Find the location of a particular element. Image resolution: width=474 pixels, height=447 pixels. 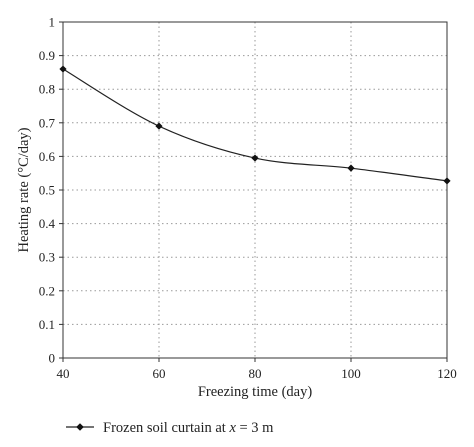

y-tick-label: 0.6 is located at coordinates (47, 156).